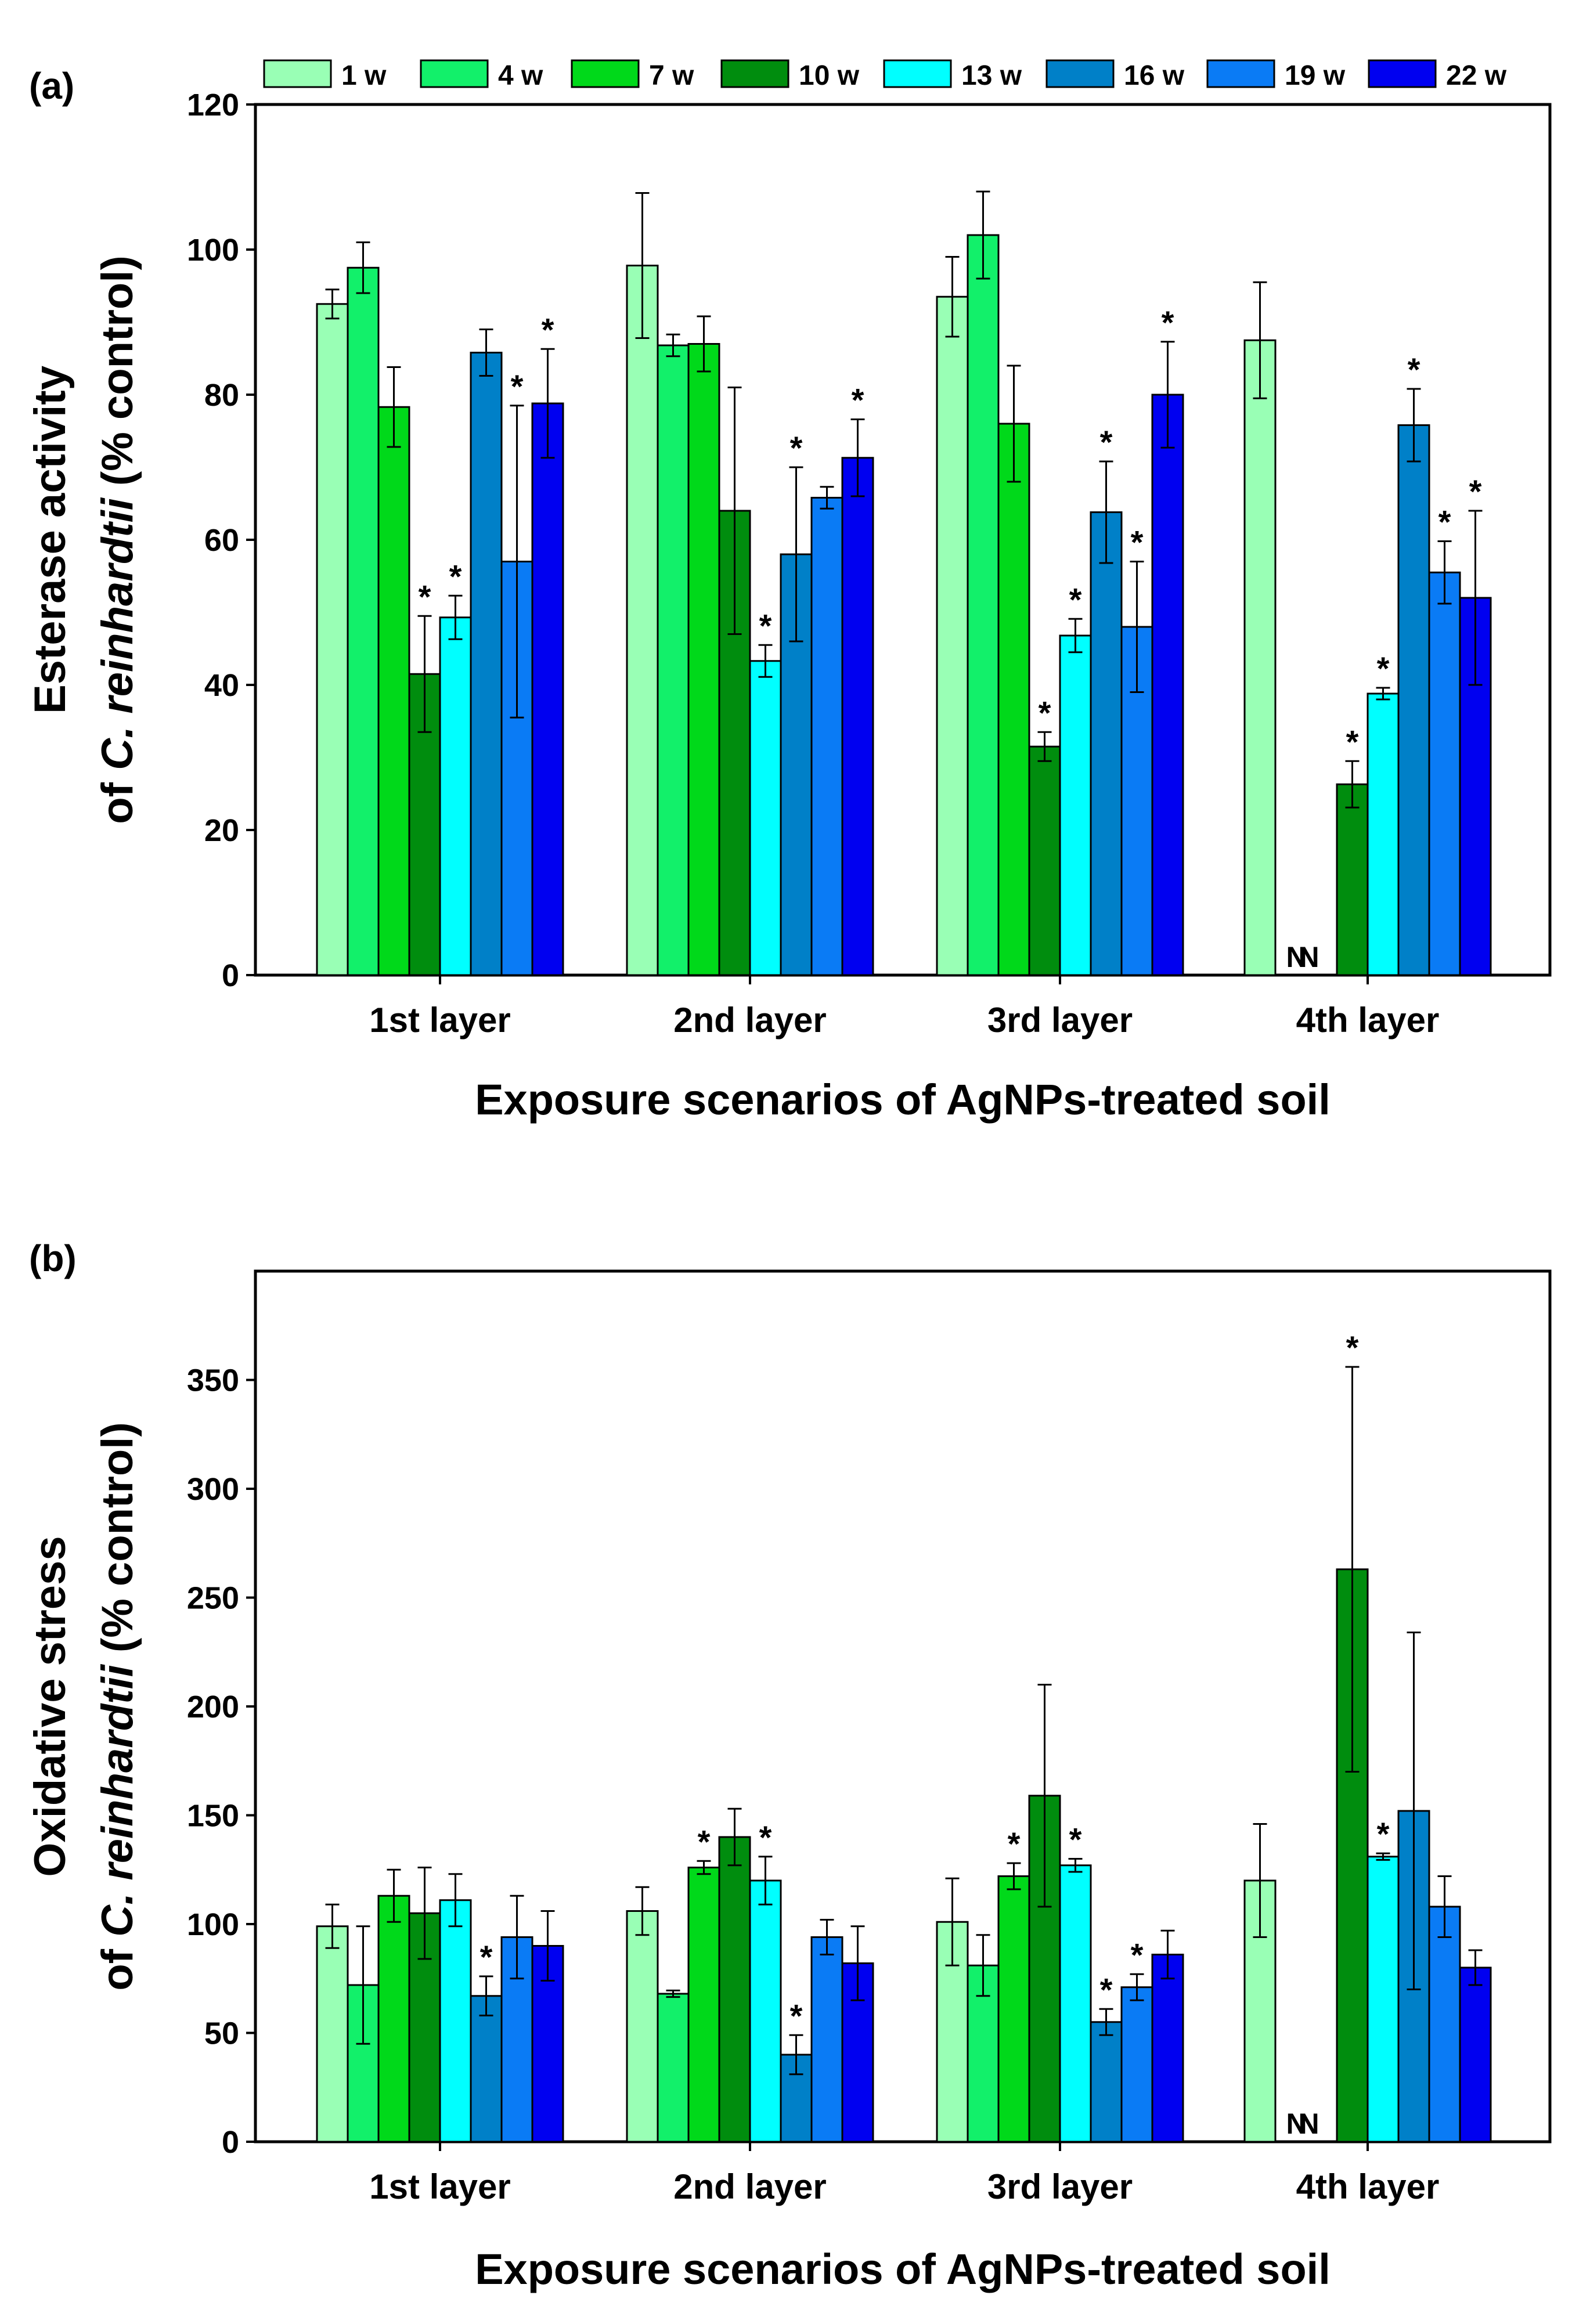 The height and width of the screenshot is (2324, 1590). What do you see at coordinates (673, 2066) in the screenshot?
I see `bar-2nd-layer-4-w` at bounding box center [673, 2066].